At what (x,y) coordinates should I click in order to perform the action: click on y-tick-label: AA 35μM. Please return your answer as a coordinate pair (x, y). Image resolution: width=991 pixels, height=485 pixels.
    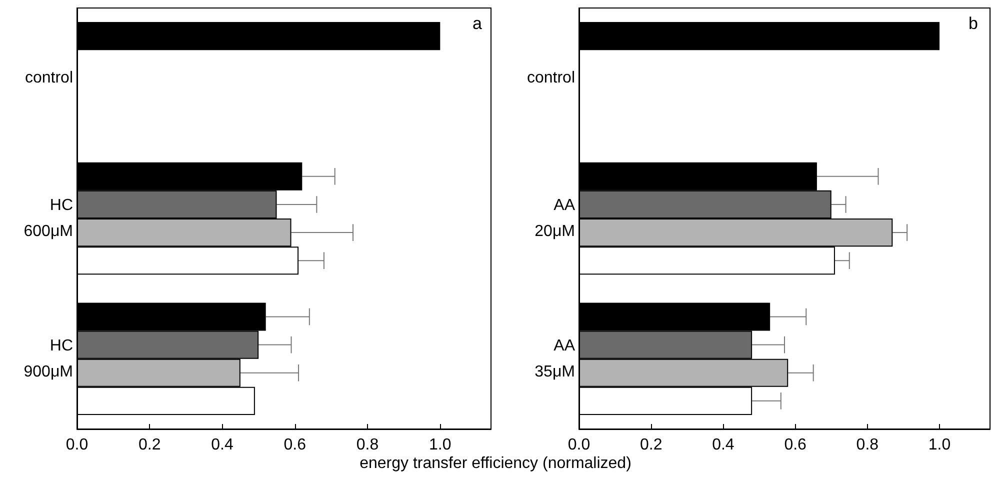
    Looking at the image, I should click on (555, 358).